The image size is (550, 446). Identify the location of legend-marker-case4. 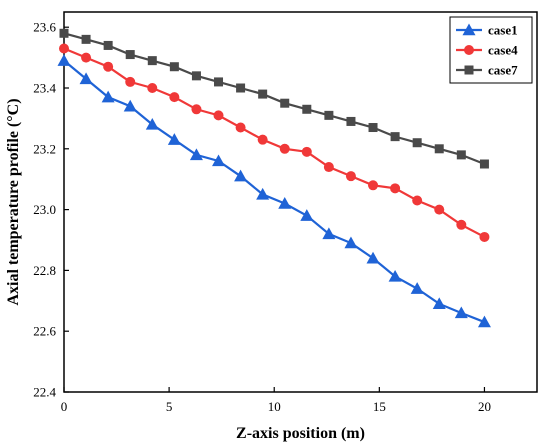
(469, 50).